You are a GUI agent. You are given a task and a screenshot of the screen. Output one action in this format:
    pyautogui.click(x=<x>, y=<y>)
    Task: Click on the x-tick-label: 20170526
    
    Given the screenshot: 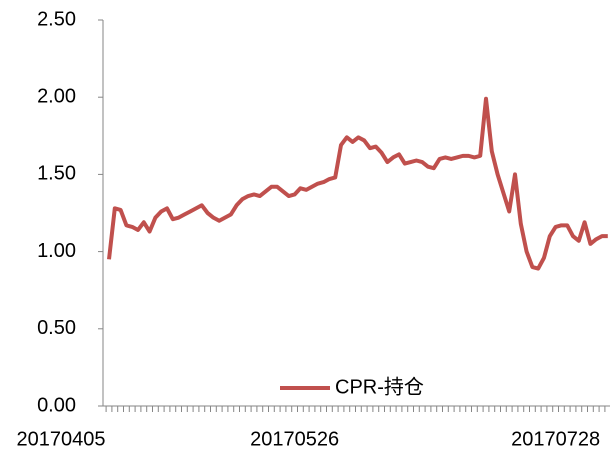 What is the action you would take?
    pyautogui.click(x=294, y=439)
    